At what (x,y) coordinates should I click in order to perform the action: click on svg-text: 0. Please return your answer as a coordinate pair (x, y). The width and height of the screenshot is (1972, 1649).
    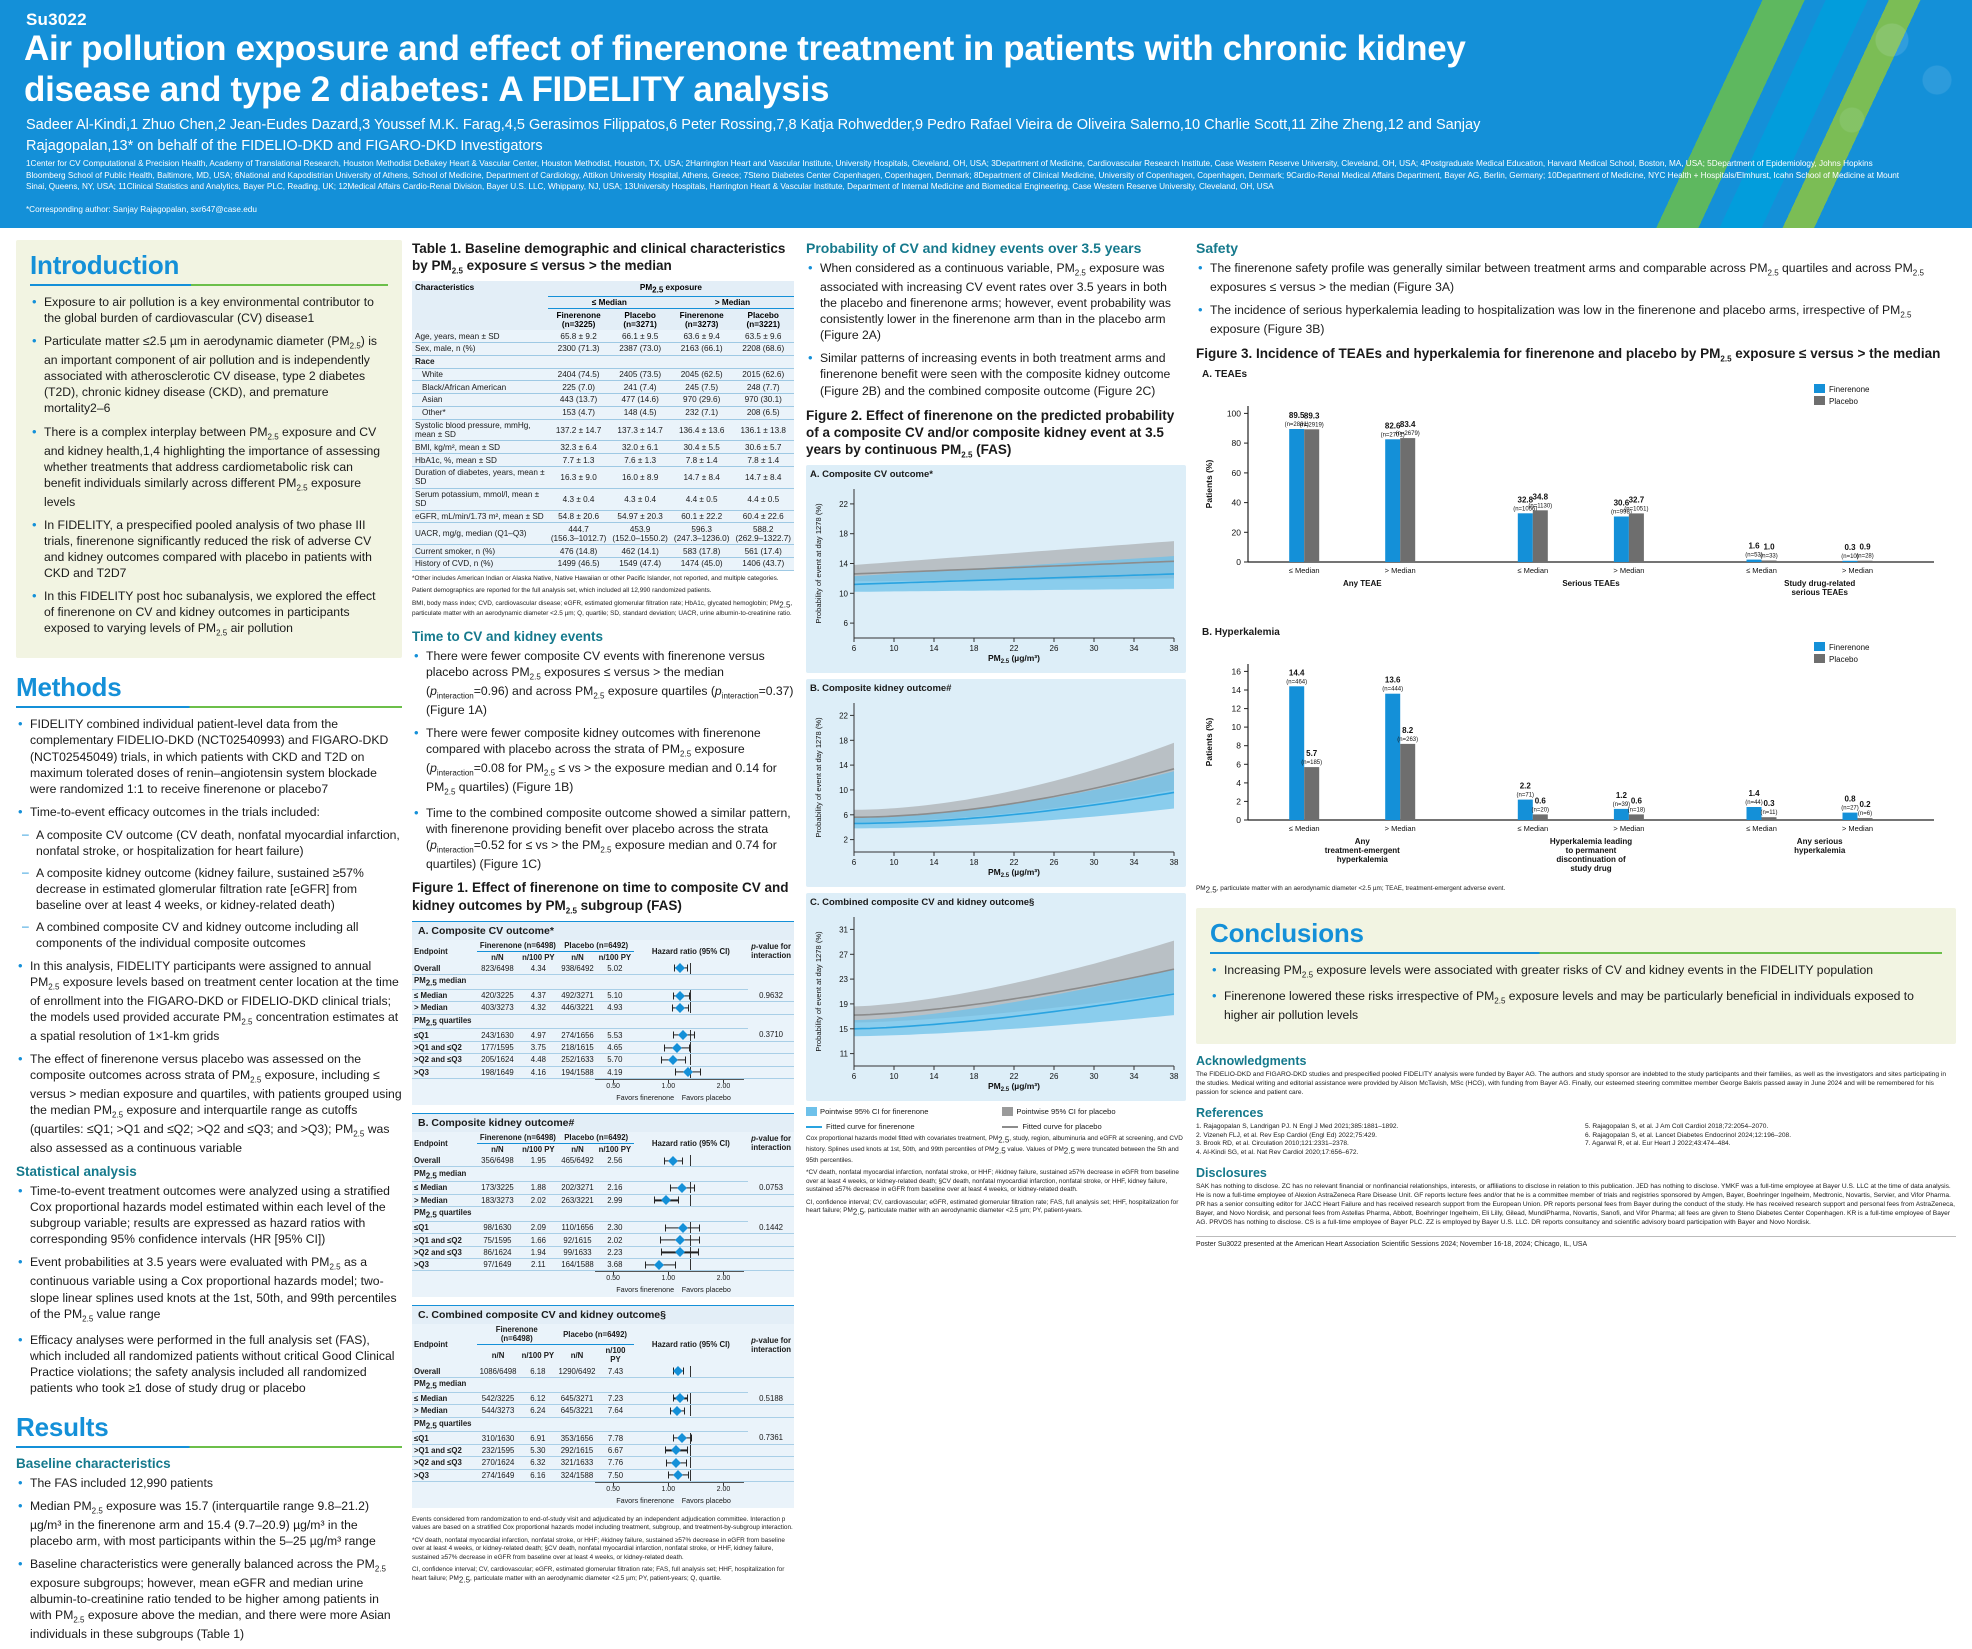
    Looking at the image, I should click on (1238, 820).